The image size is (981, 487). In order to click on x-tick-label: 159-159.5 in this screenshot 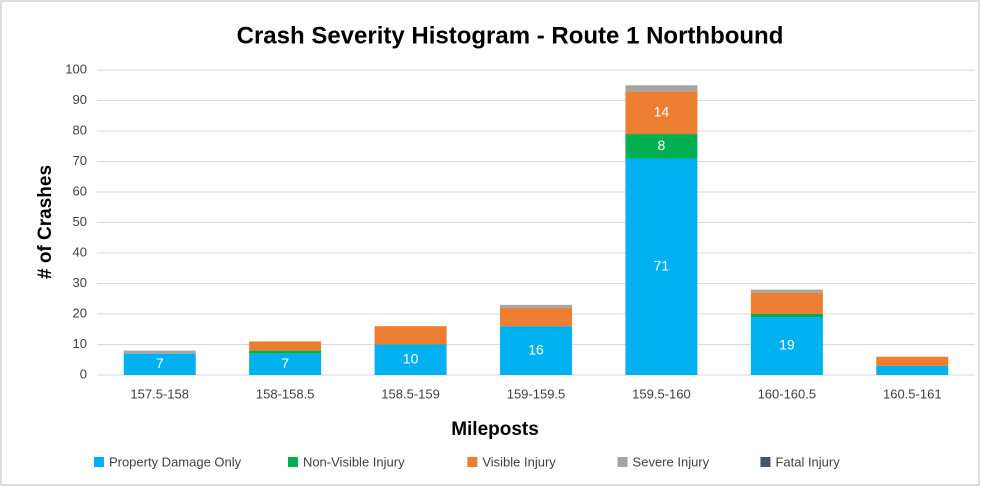, I will do `click(536, 393)`.